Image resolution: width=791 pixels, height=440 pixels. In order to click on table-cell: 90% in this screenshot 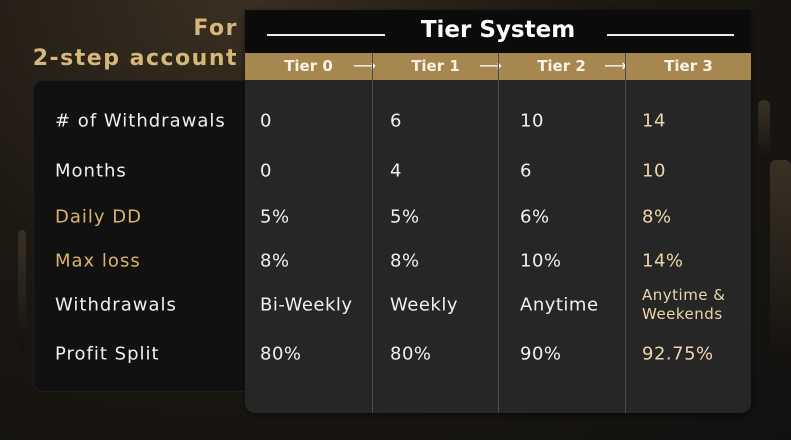, I will do `click(541, 354)`.